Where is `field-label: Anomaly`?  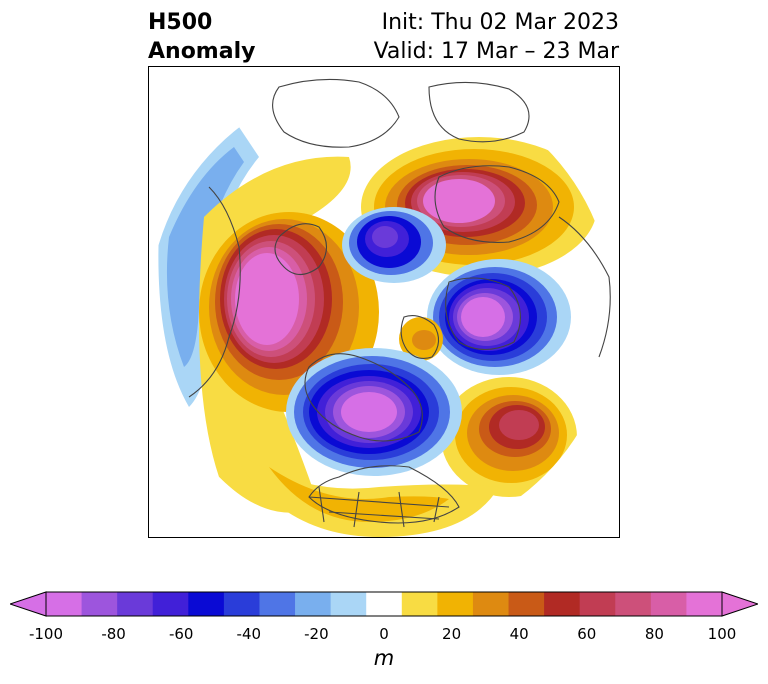 field-label: Anomaly is located at coordinates (202, 51).